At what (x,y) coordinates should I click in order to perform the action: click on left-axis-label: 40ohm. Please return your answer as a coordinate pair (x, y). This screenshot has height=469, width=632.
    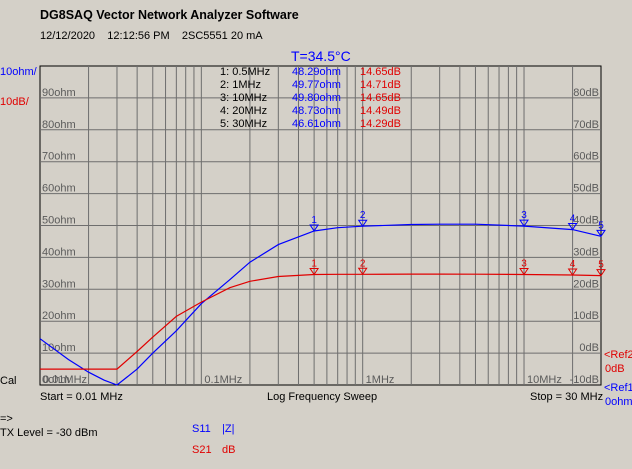
    Looking at the image, I should click on (59, 252).